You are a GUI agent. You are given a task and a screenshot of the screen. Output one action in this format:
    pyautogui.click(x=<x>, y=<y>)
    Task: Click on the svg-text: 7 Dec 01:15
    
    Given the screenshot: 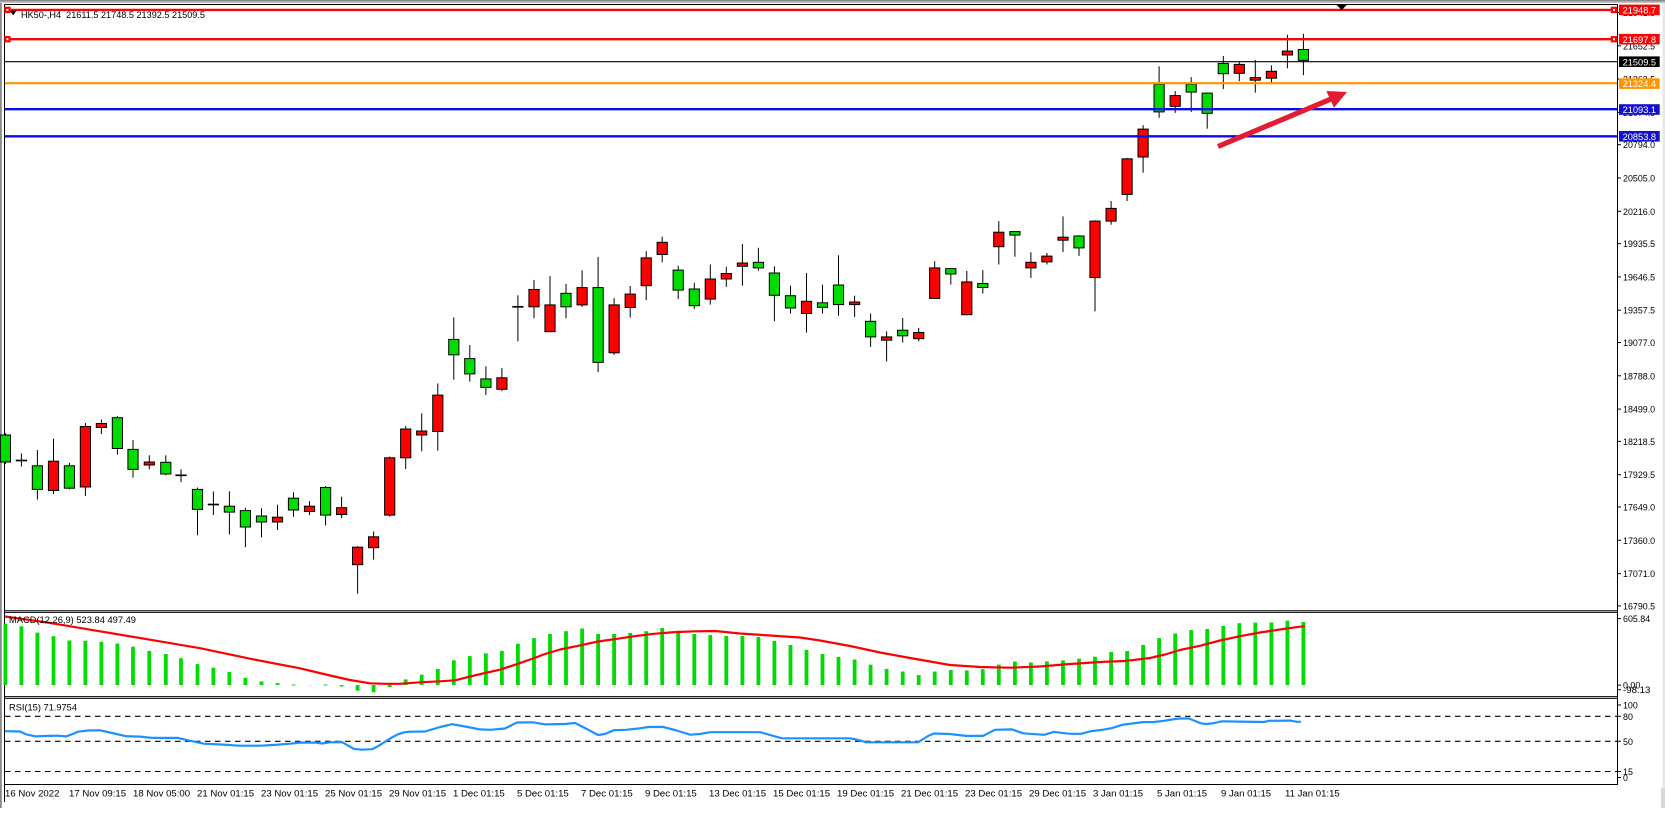 What is the action you would take?
    pyautogui.click(x=607, y=794)
    